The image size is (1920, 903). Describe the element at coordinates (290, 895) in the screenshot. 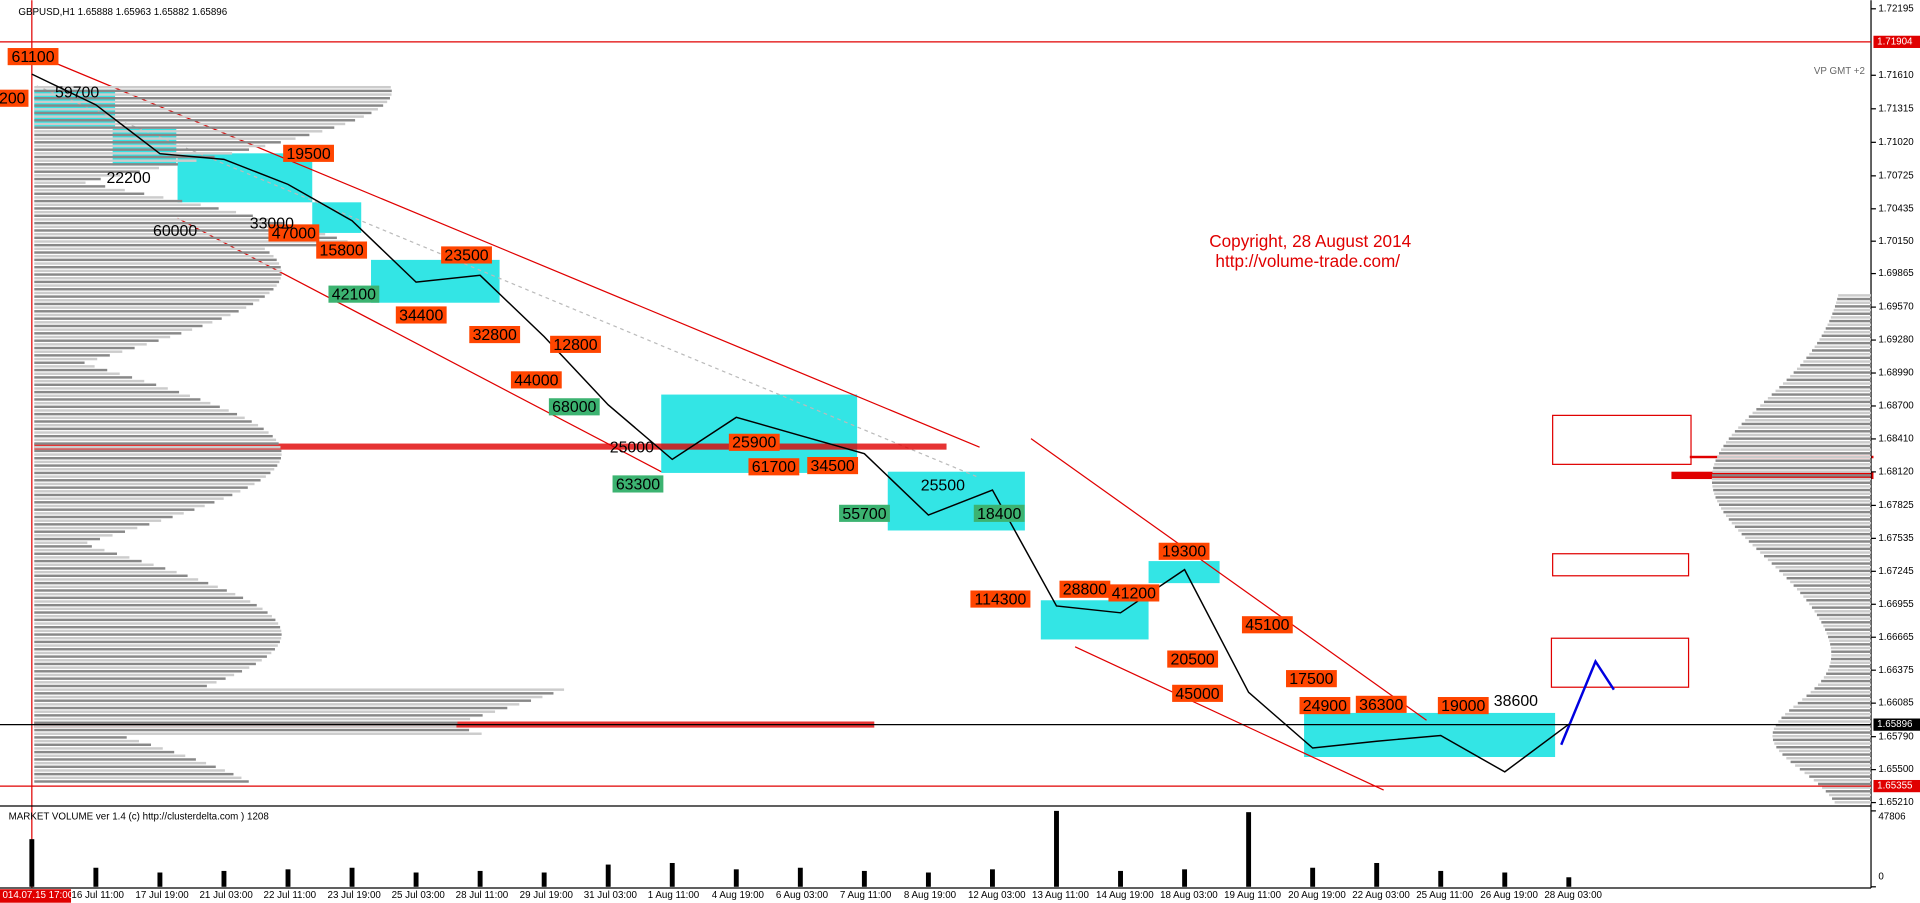

I see `x-tick-label: 22 Jul 11:00` at that location.